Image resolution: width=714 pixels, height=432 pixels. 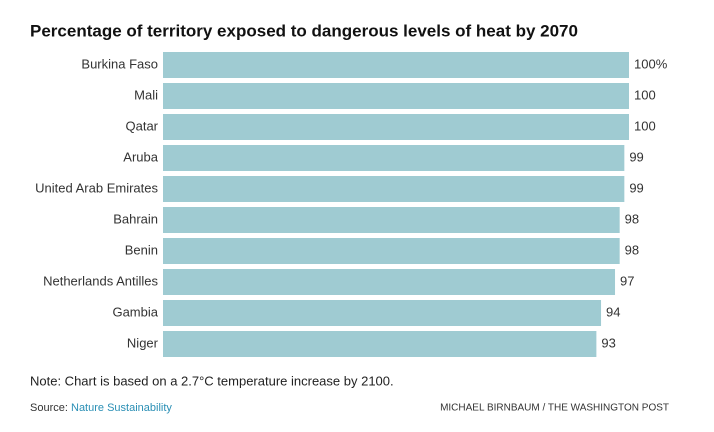 What do you see at coordinates (141, 249) in the screenshot?
I see `category-label: Benin` at bounding box center [141, 249].